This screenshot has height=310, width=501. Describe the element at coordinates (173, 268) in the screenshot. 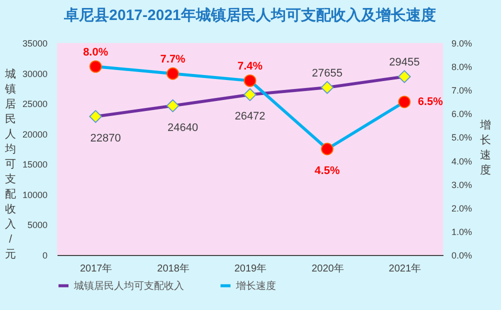

I see `x-tick-label: 2018年` at that location.